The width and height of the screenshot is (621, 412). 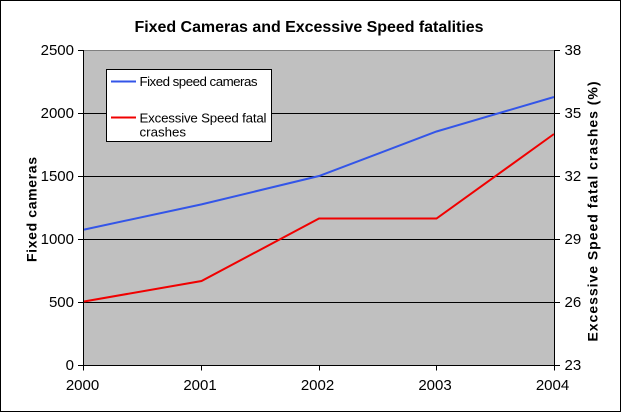 I want to click on svg-text: Excessive Speed fatal, so click(x=203, y=118).